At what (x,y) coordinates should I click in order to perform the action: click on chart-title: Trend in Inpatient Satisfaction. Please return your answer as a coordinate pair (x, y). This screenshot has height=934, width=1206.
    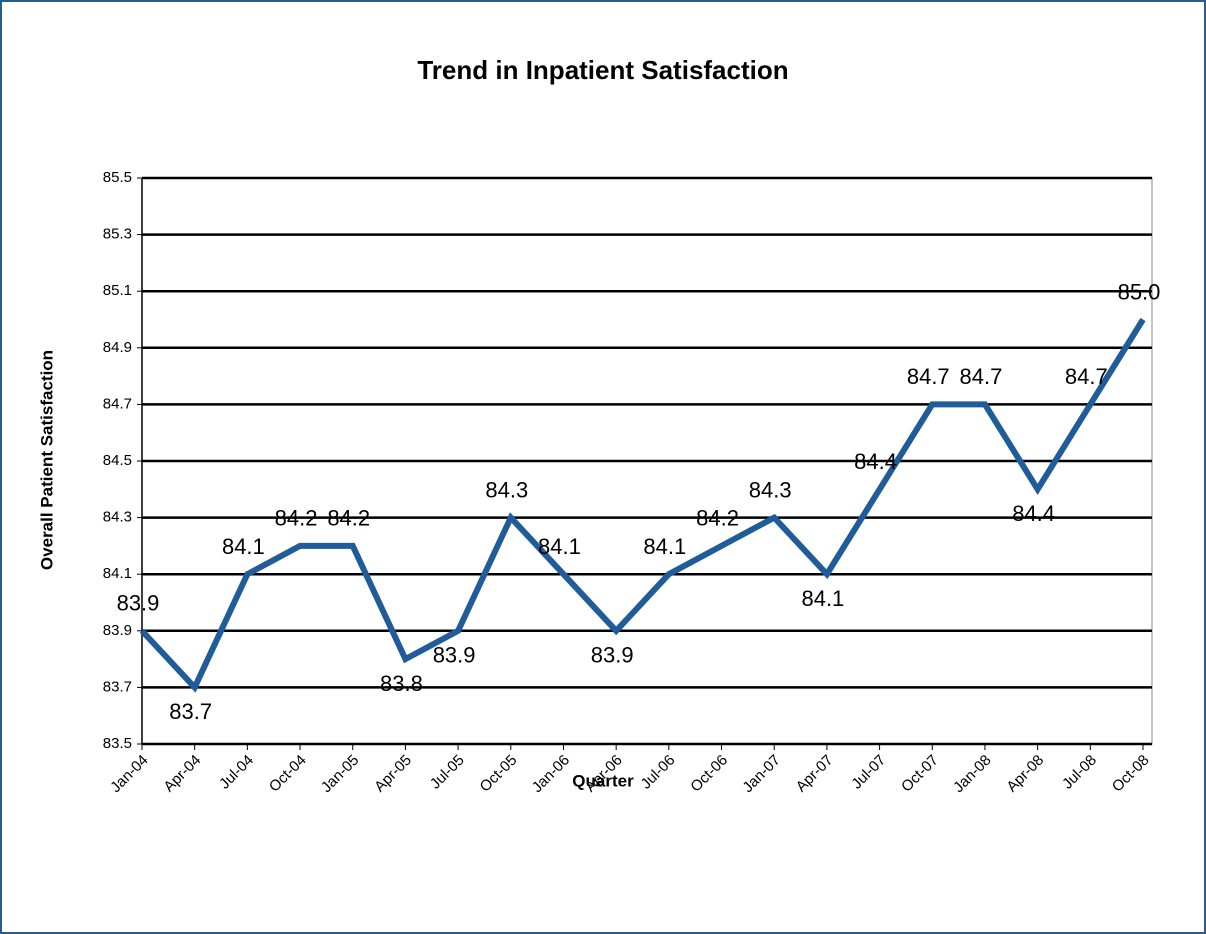
    Looking at the image, I should click on (602, 70).